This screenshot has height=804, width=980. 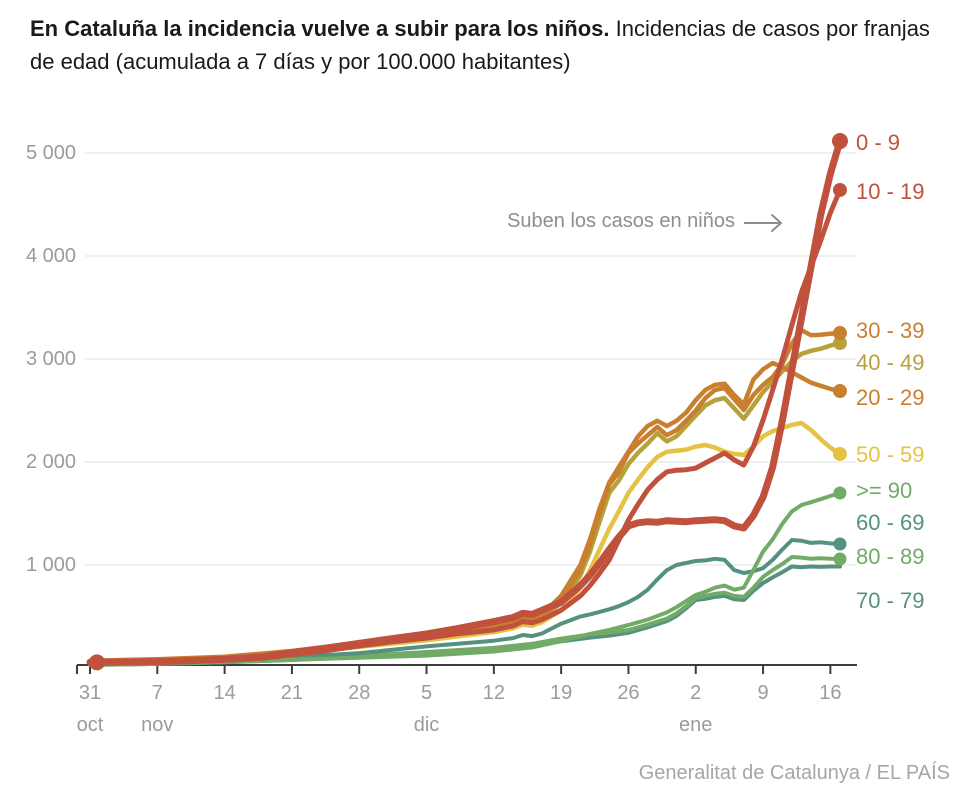 What do you see at coordinates (890, 191) in the screenshot?
I see `legend-label-10-19: 10 - 19` at bounding box center [890, 191].